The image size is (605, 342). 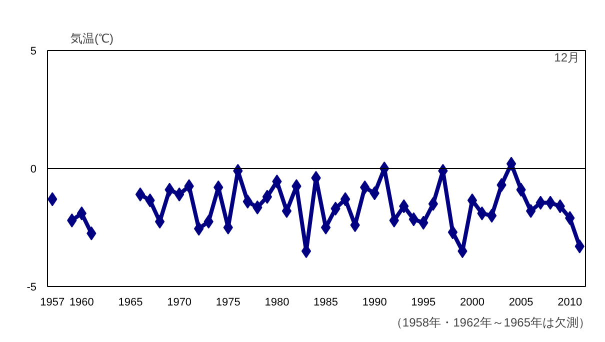 What do you see at coordinates (277, 302) in the screenshot?
I see `x-tick-label: 1980` at bounding box center [277, 302].